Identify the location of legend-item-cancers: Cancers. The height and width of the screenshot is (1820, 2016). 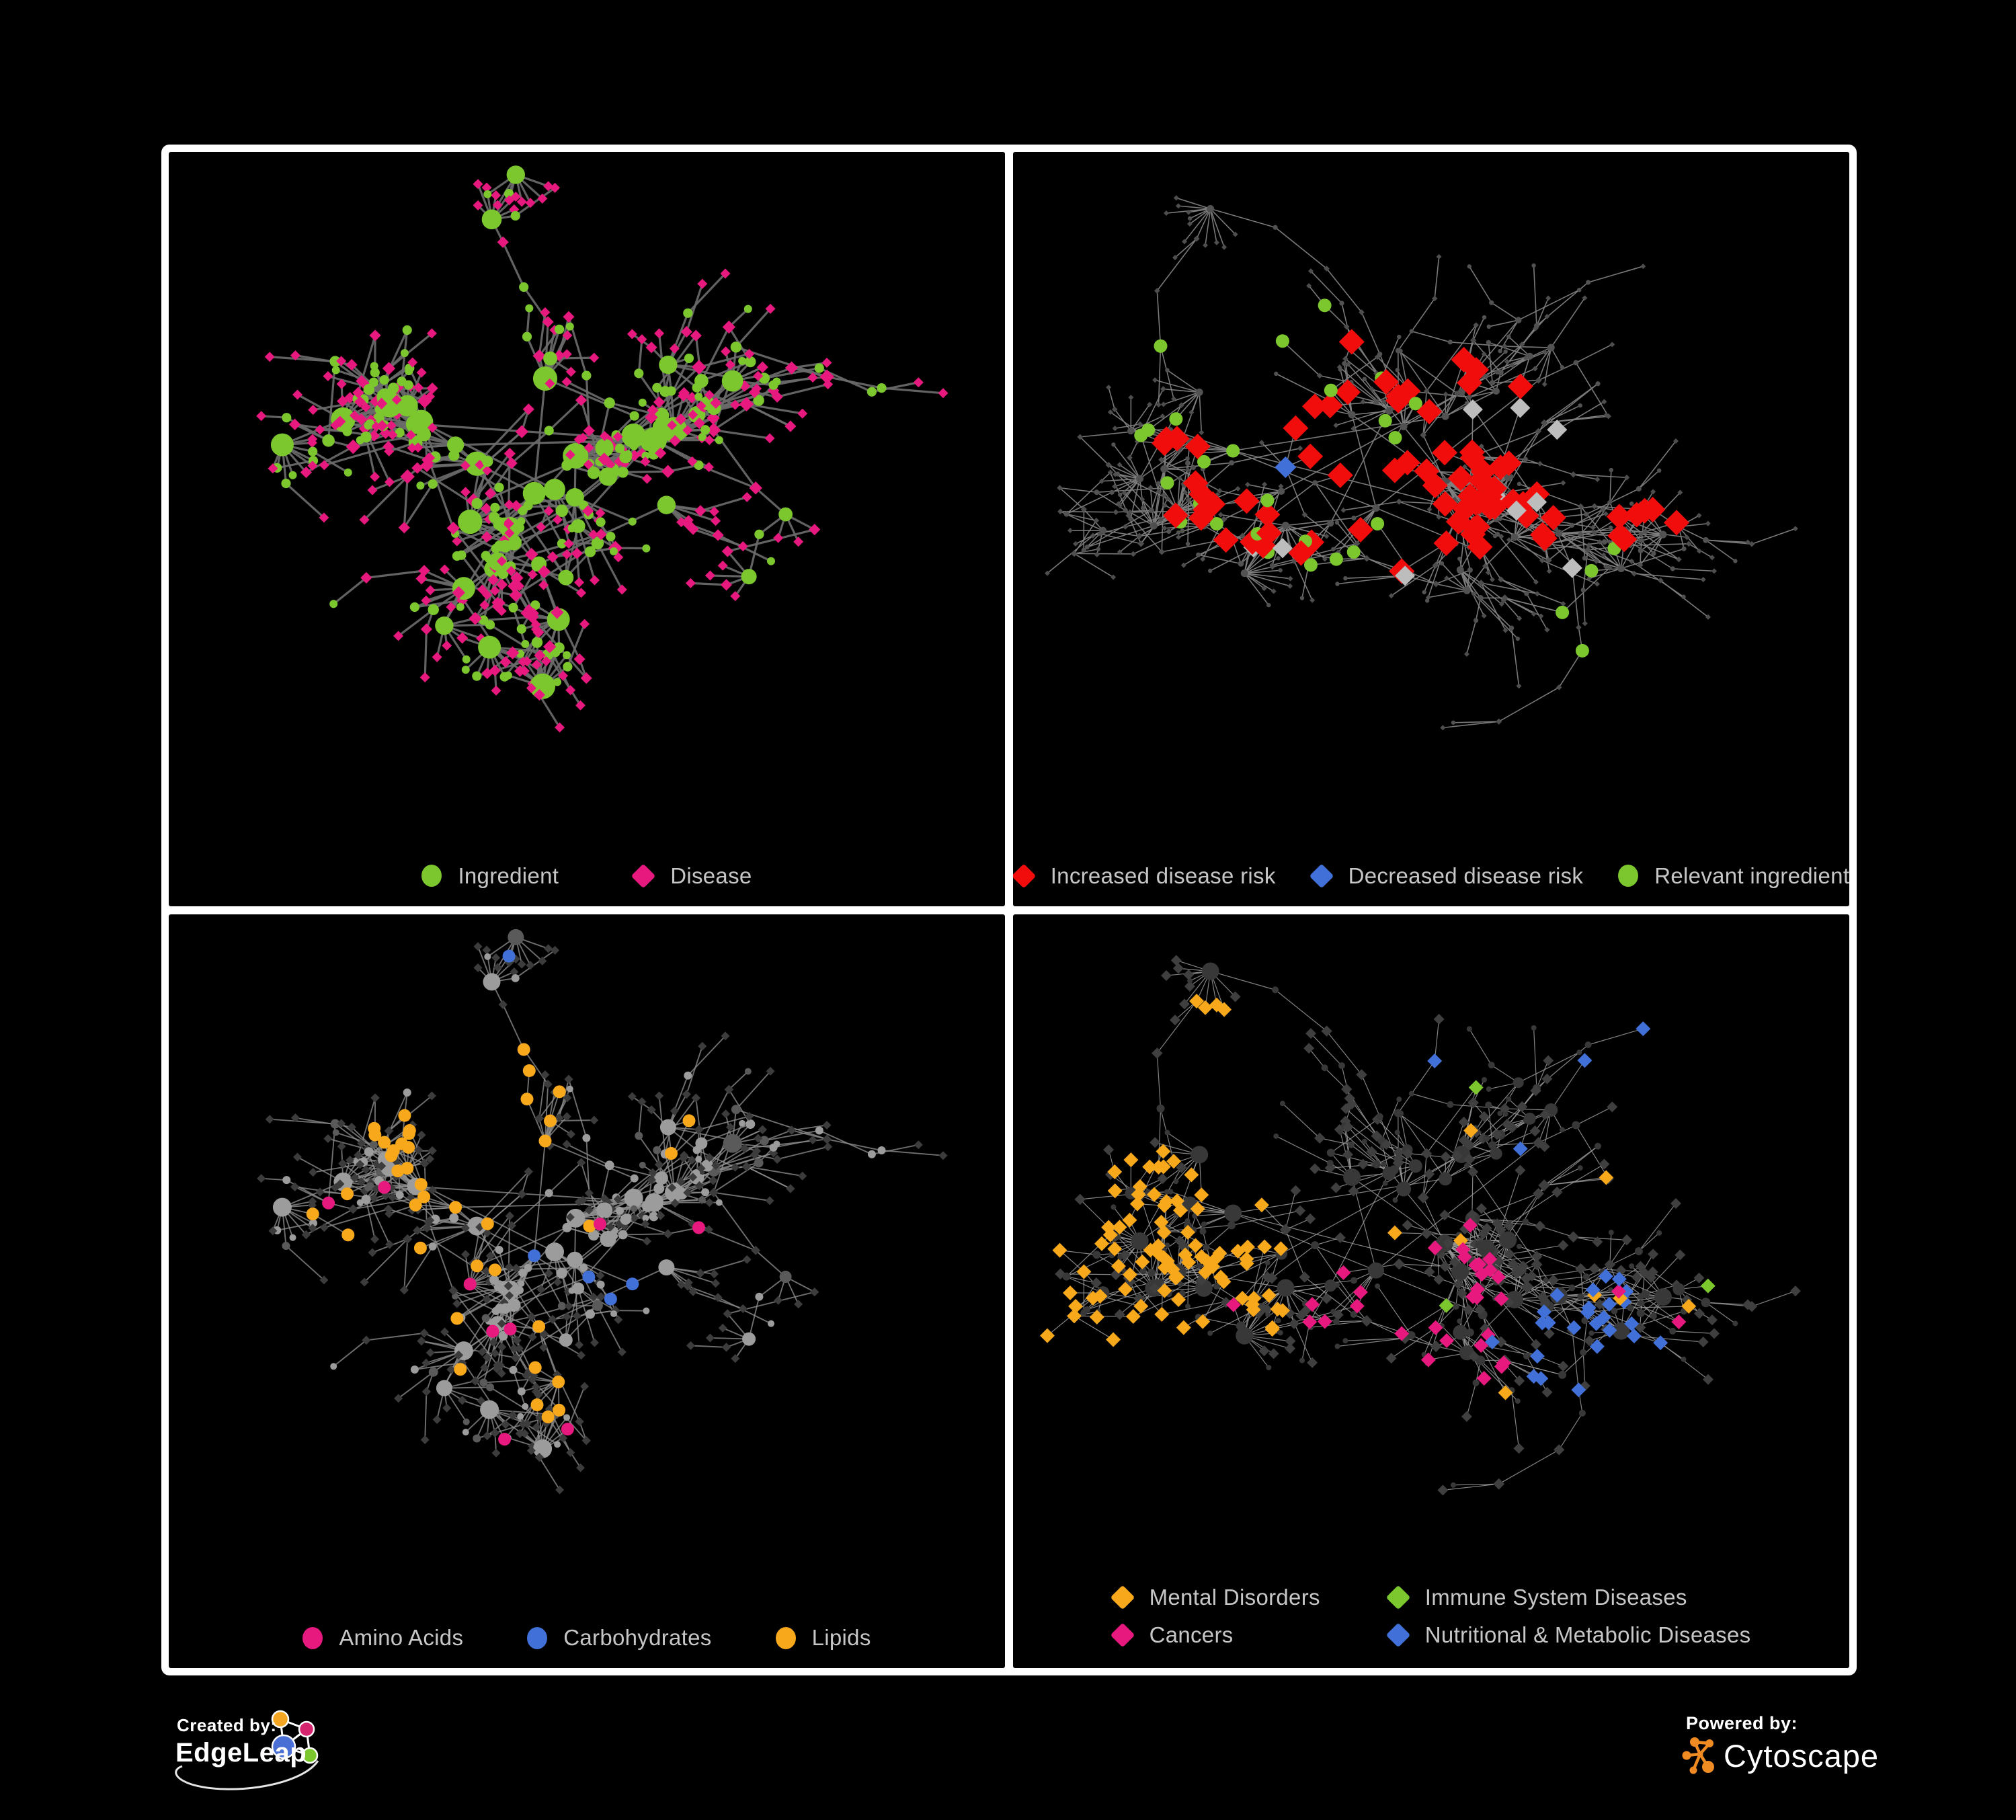
(1172, 1635).